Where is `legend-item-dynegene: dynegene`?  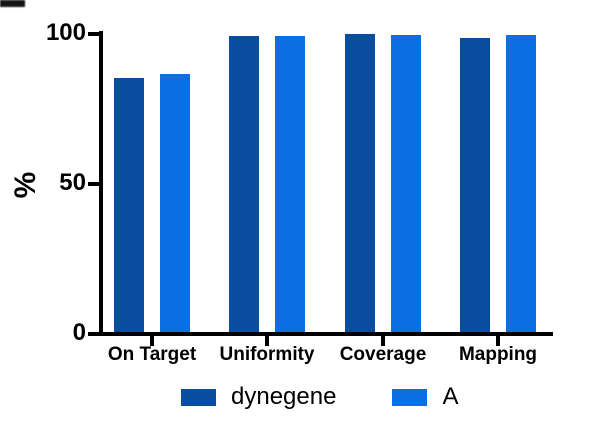 legend-item-dynegene: dynegene is located at coordinates (258, 397).